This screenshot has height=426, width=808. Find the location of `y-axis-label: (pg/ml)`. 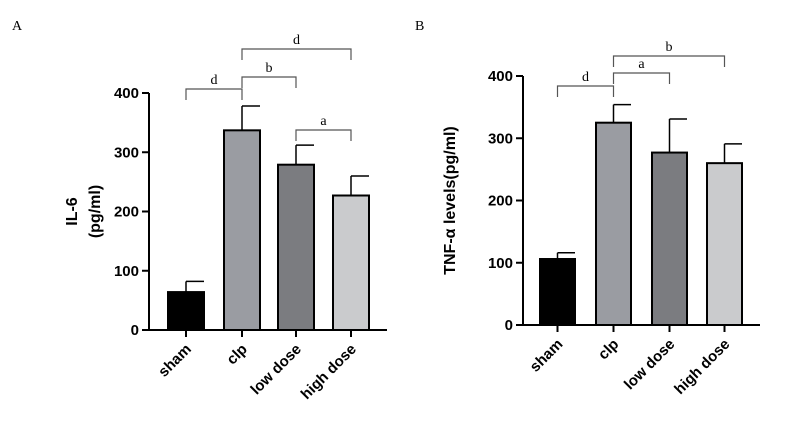

y-axis-label: (pg/ml) is located at coordinates (95, 211).